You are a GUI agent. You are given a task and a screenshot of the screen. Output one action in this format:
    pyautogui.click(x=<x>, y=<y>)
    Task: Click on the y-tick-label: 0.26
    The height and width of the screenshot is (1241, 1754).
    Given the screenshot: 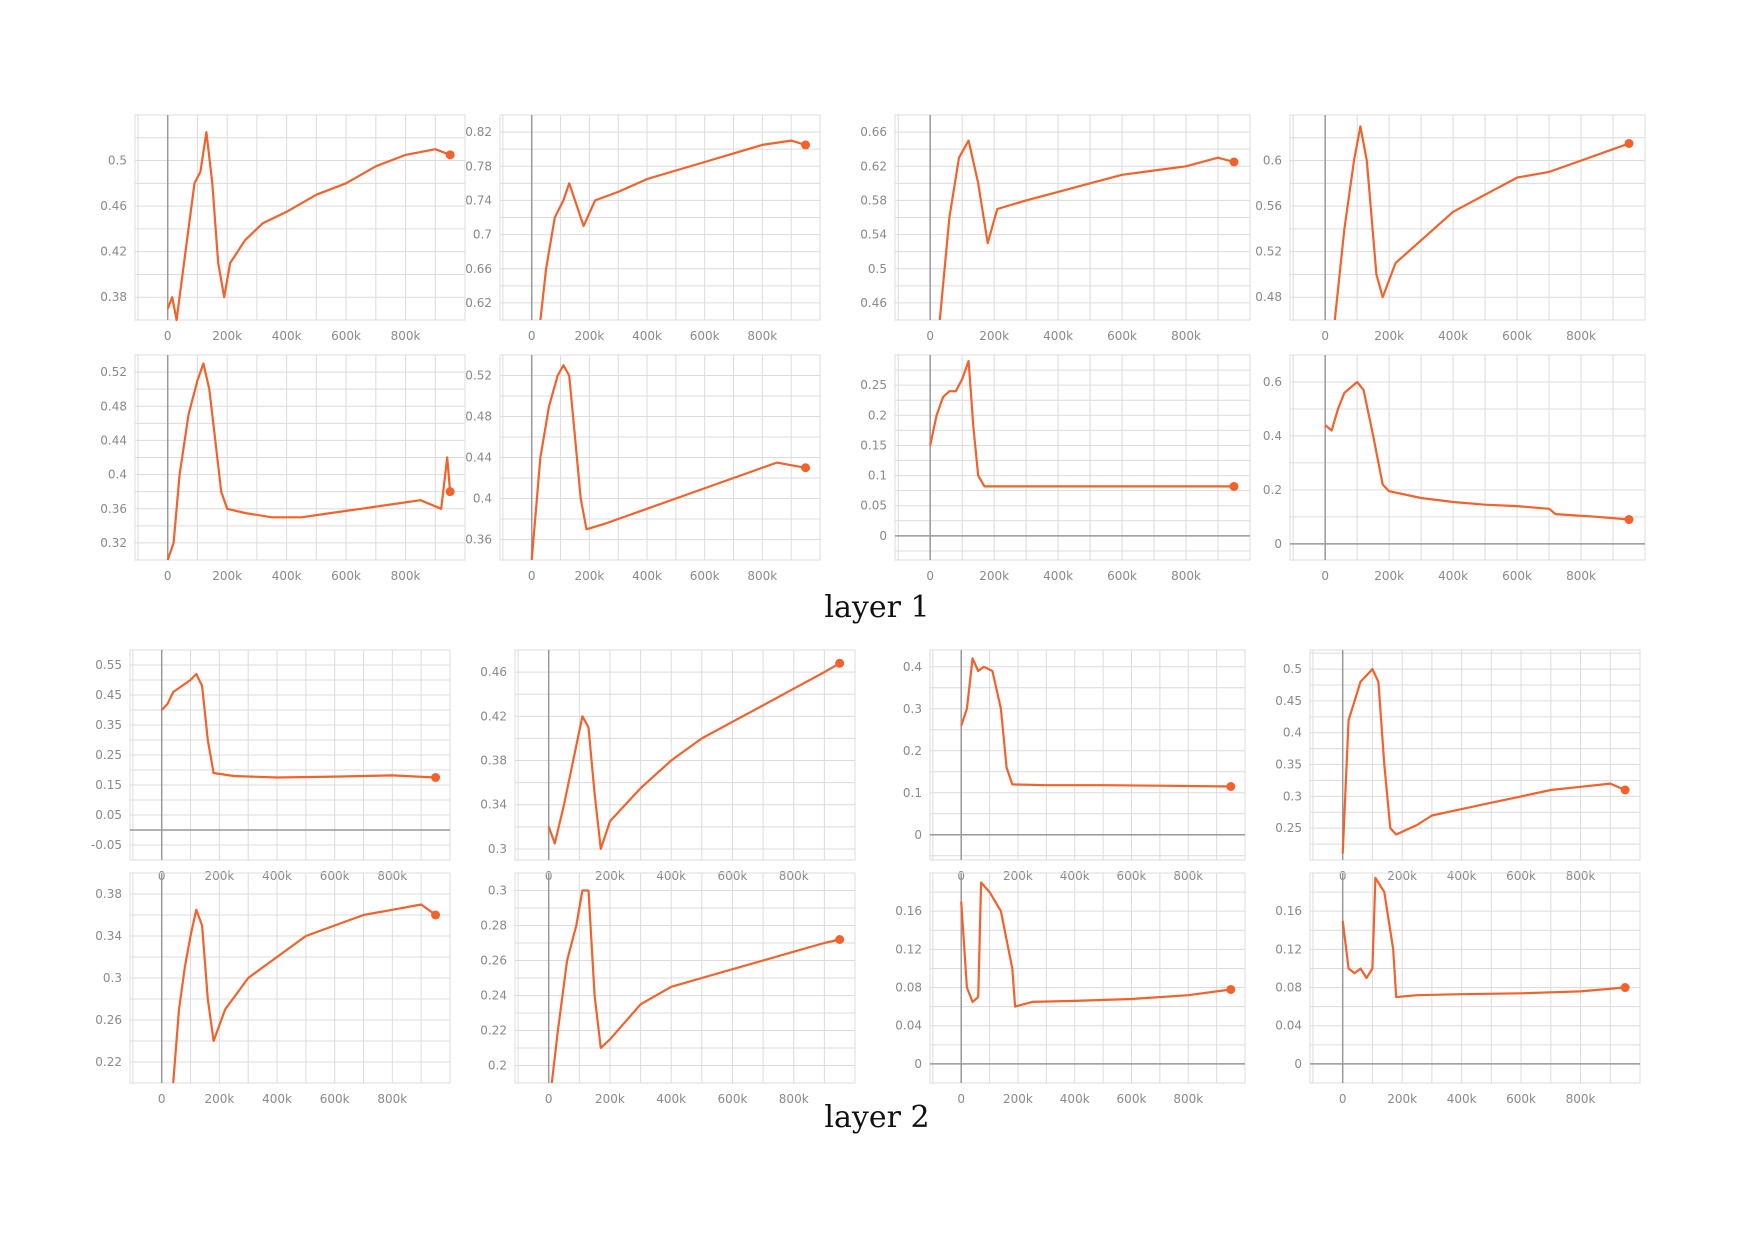 What is the action you would take?
    pyautogui.click(x=108, y=1020)
    